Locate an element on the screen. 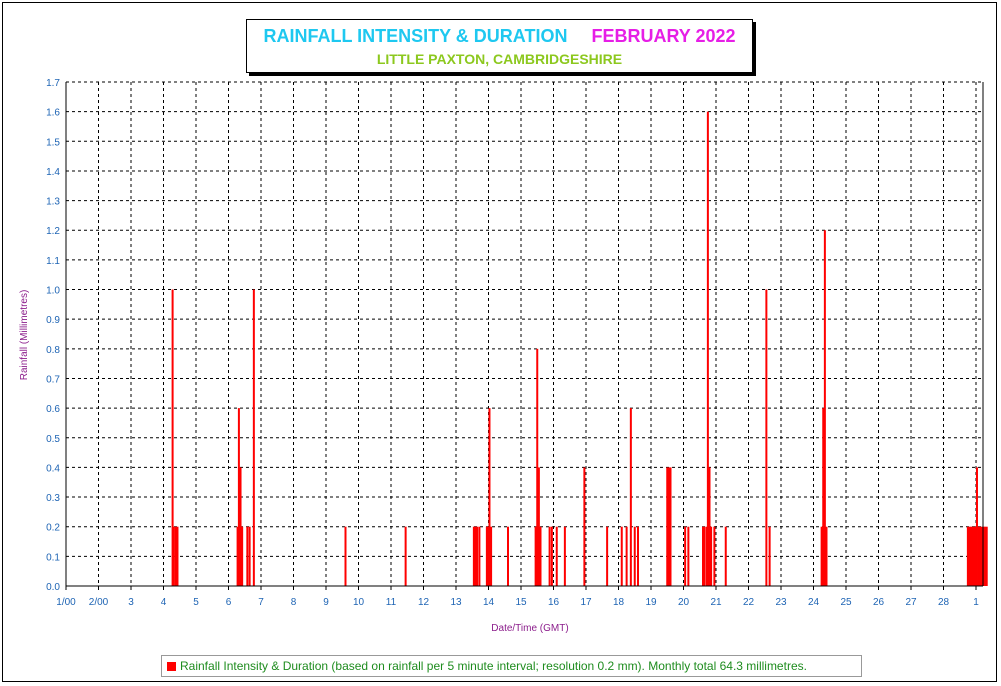  y-tick-label: 1.0 is located at coordinates (53, 291).